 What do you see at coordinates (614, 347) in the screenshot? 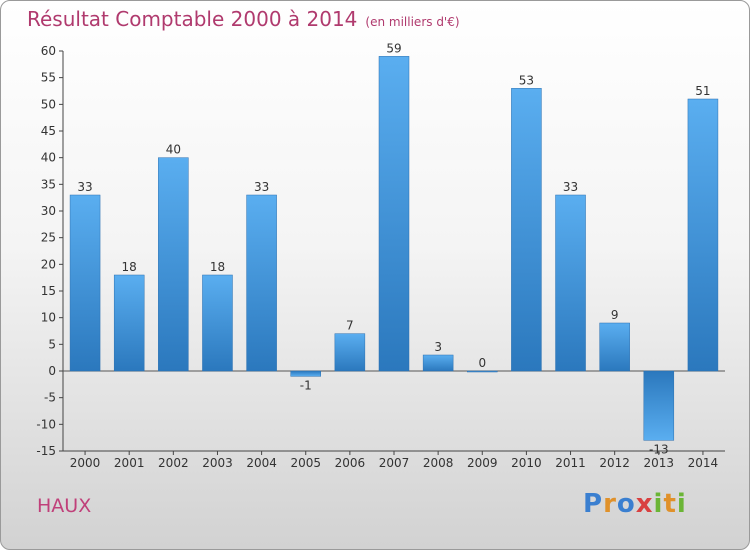
I see `bar-2012` at bounding box center [614, 347].